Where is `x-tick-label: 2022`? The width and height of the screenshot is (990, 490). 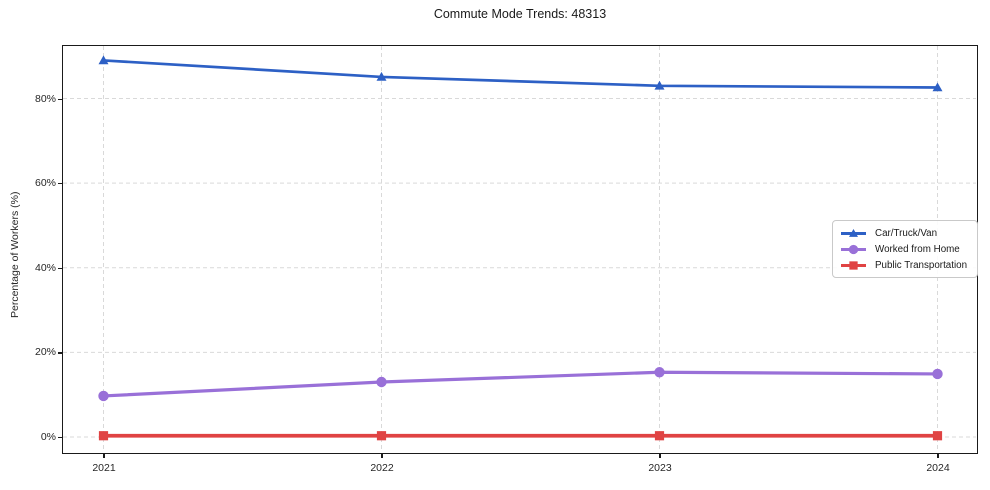 x-tick-label: 2022 is located at coordinates (382, 468).